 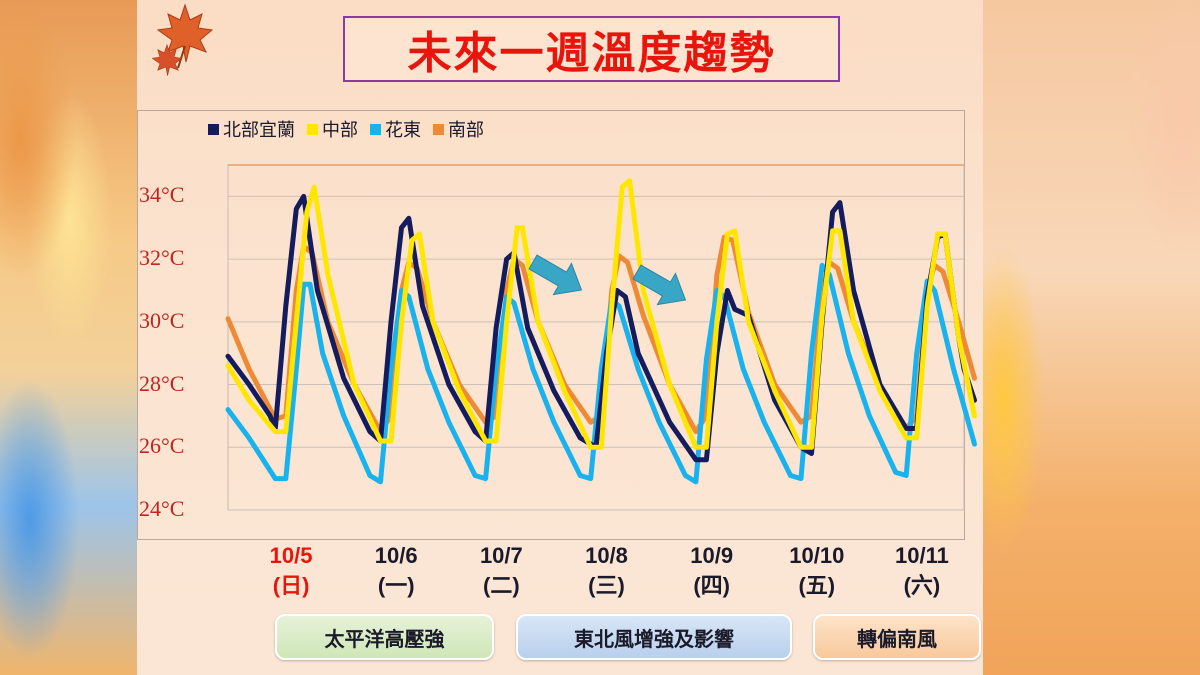 I want to click on legend-swatch-south, so click(x=438, y=129).